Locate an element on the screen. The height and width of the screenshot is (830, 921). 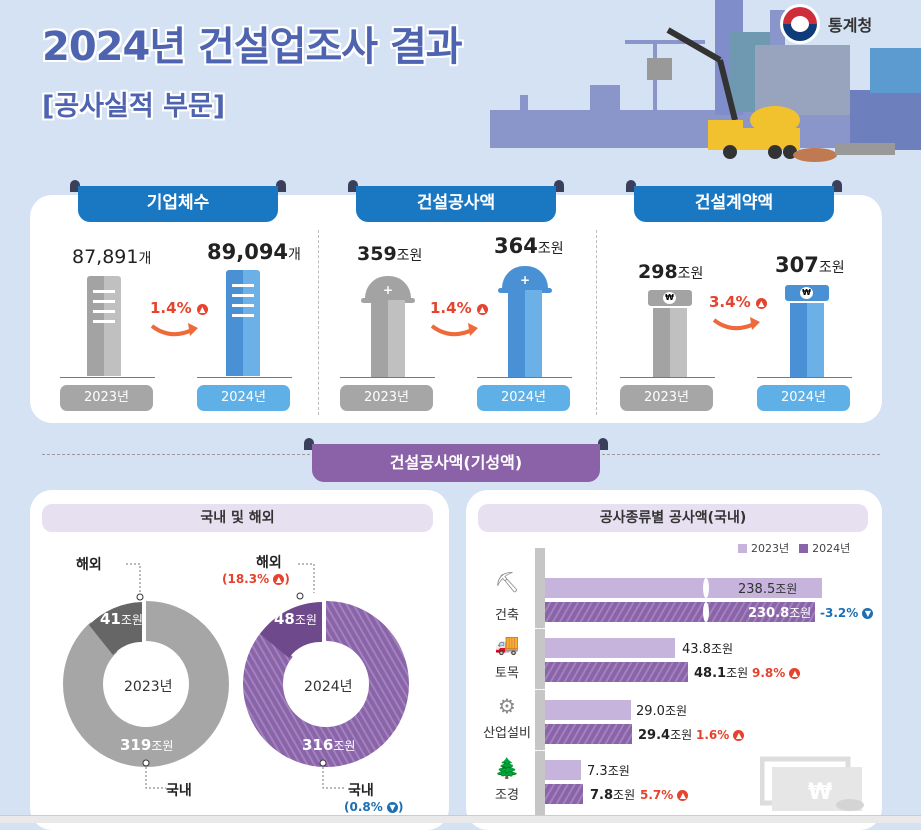
company-count-change: 1.4% ▲ is located at coordinates (179, 308).